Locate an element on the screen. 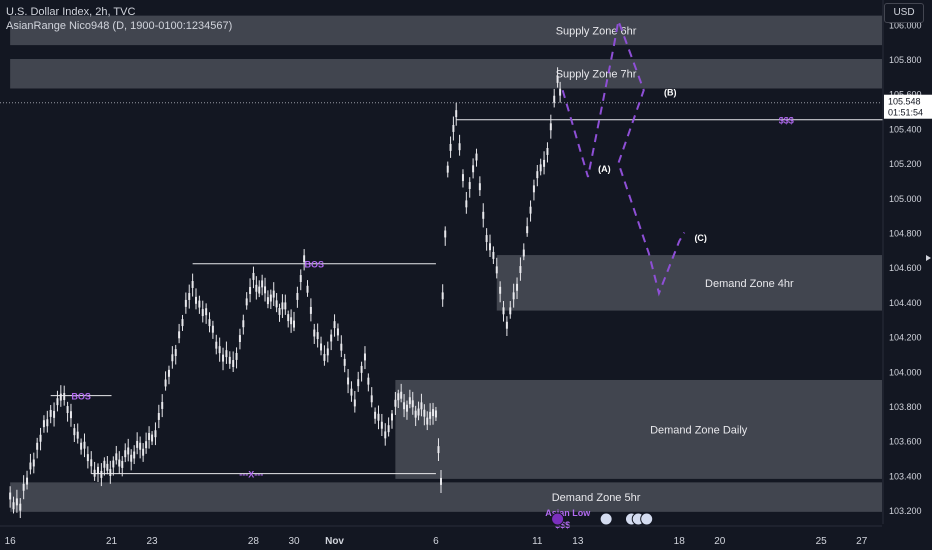 Image resolution: width=932 pixels, height=550 pixels. y-tick-label: 105.800 is located at coordinates (905, 60).